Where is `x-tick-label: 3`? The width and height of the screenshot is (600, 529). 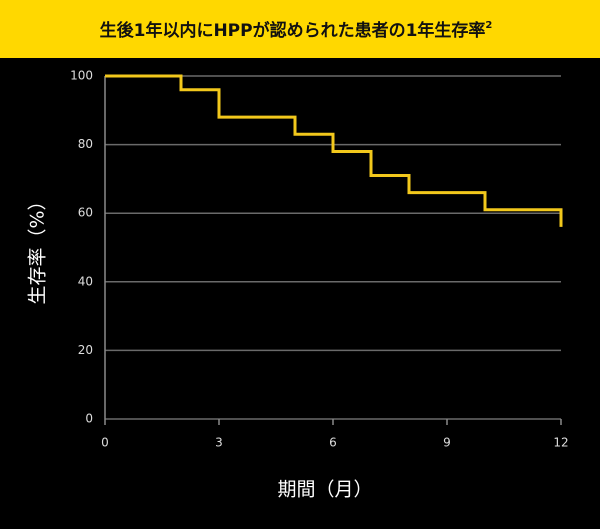
x-tick-label: 3 is located at coordinates (219, 443).